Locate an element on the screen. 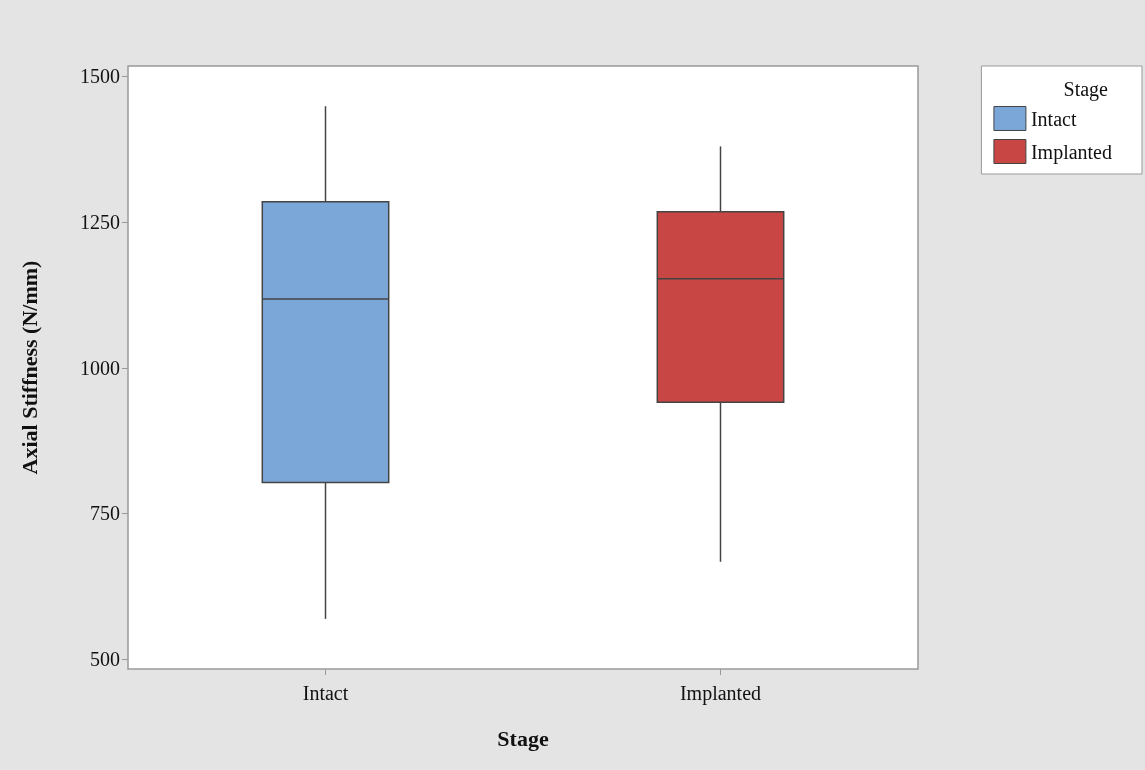 This screenshot has height=770, width=1145. legend-label: Implanted is located at coordinates (1071, 152).